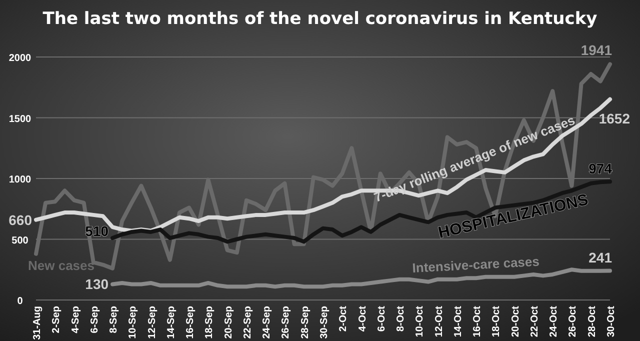  I want to click on x-tick-label: 8-Oct, so click(401, 318).